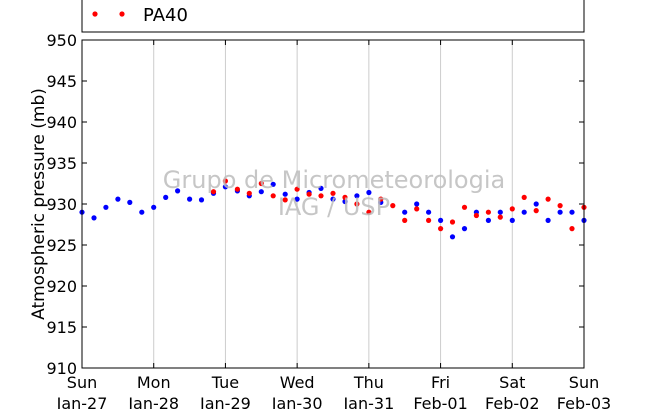 This screenshot has width=650, height=409. Describe the element at coordinates (297, 382) in the screenshot. I see `x-tick-label-day: Wed` at that location.